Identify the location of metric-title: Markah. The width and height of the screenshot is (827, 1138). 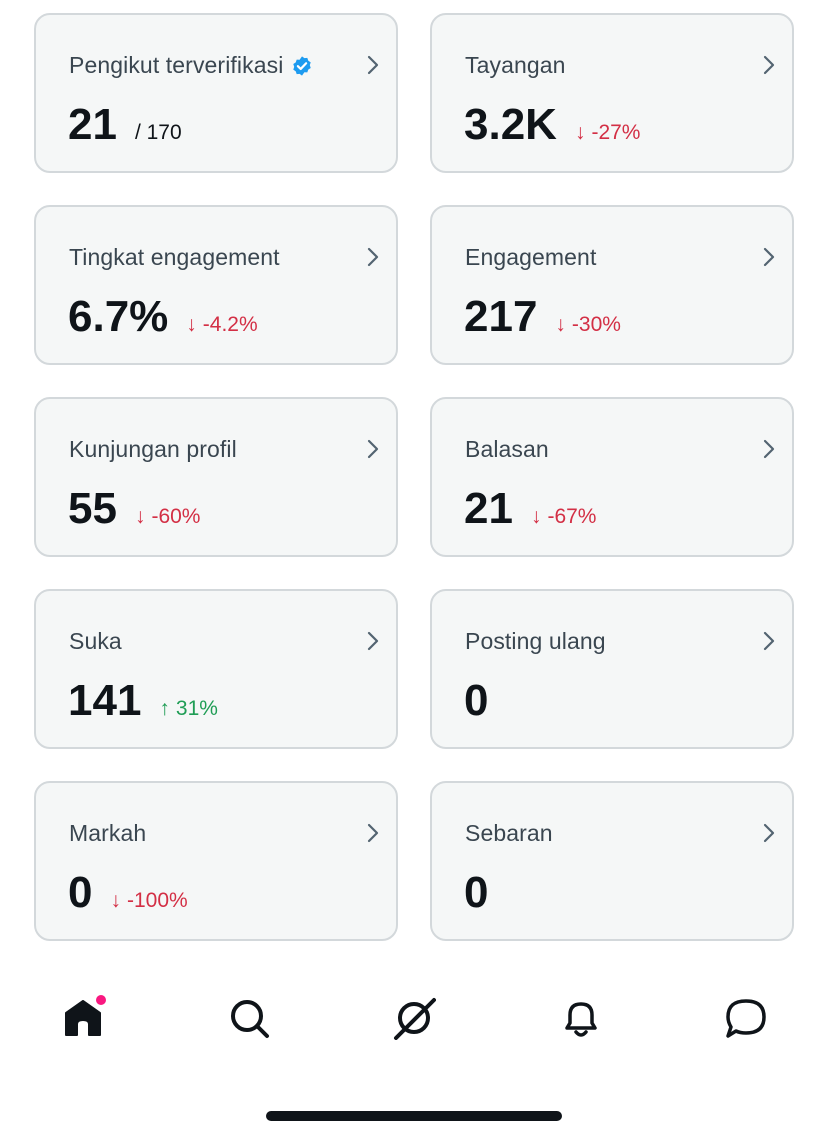
(107, 833).